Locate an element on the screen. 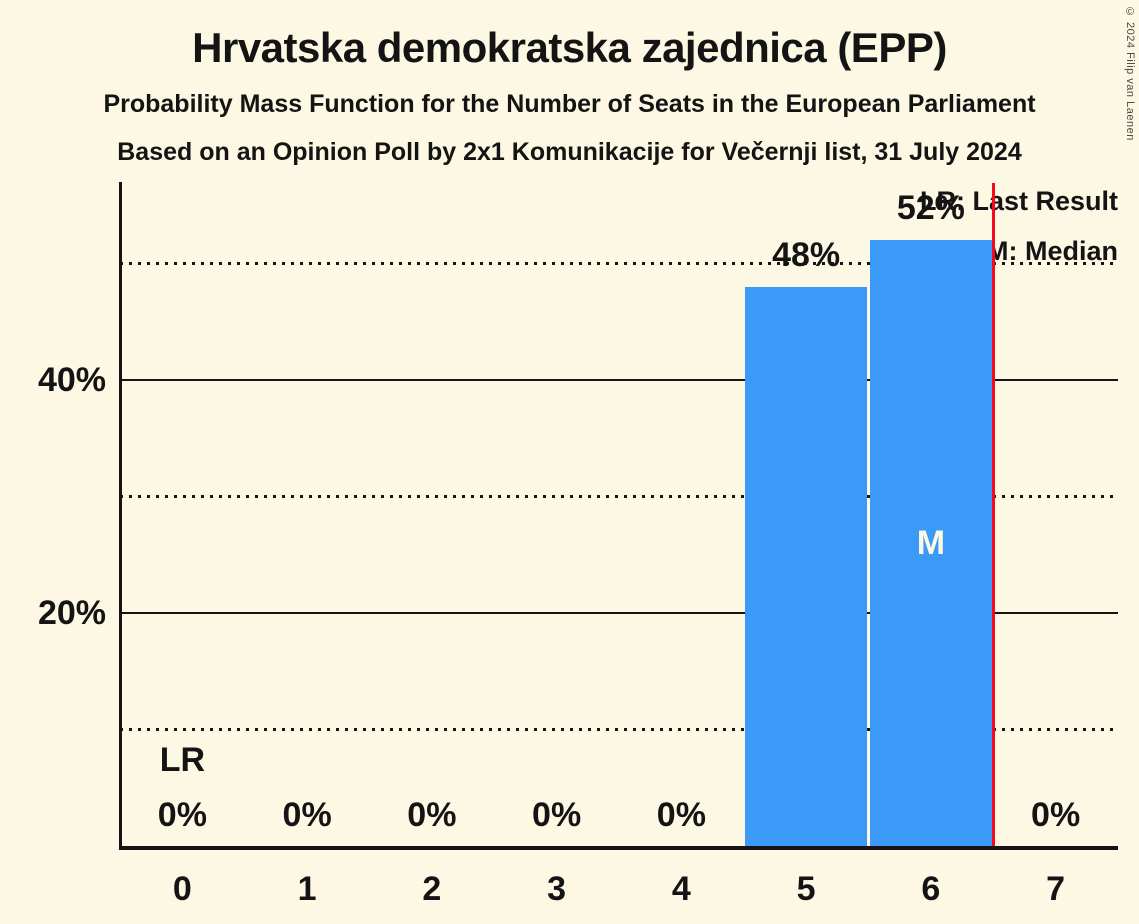  x-tick-label-5: 5 is located at coordinates (806, 889).